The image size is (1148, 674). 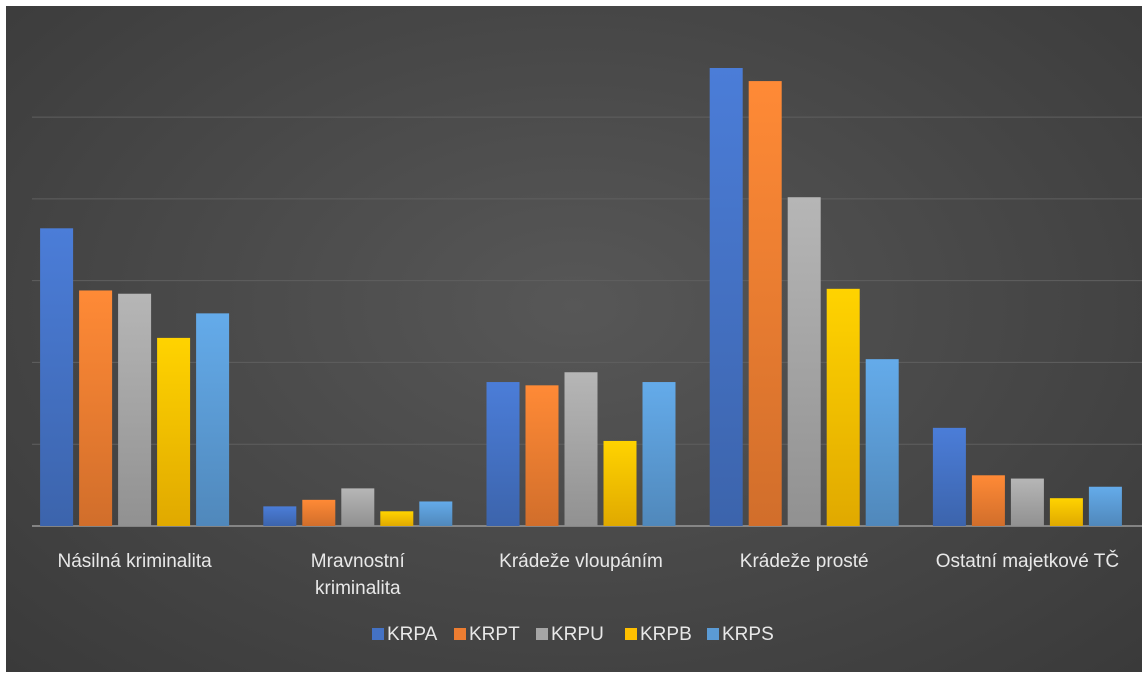 What do you see at coordinates (666, 634) in the screenshot?
I see `legend-label-krpb: KRPB` at bounding box center [666, 634].